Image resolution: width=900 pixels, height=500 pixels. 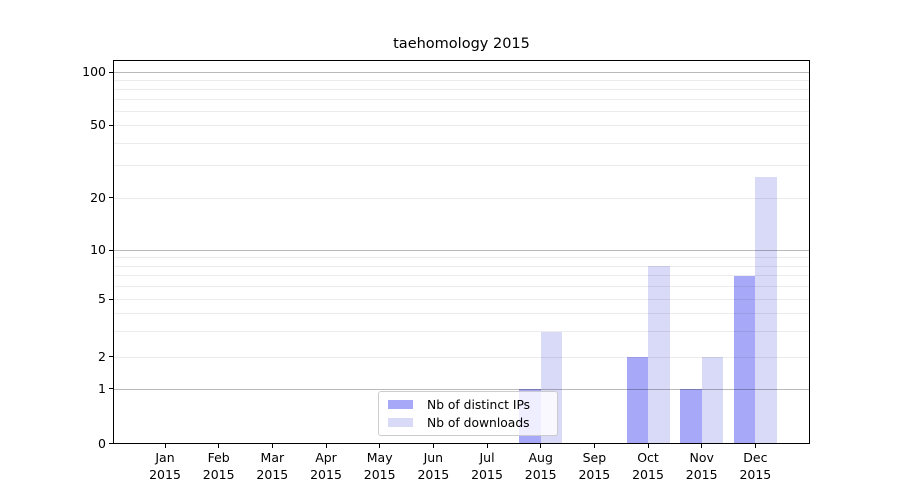 I want to click on bar-nb-of-distinct-ips-nov, so click(x=691, y=416).